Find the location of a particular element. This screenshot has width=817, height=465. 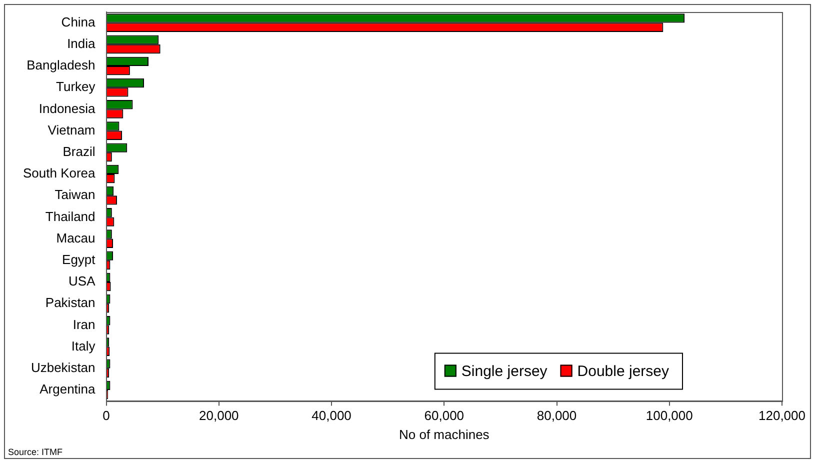

y-tick-label: Uzbekistan is located at coordinates (63, 367).